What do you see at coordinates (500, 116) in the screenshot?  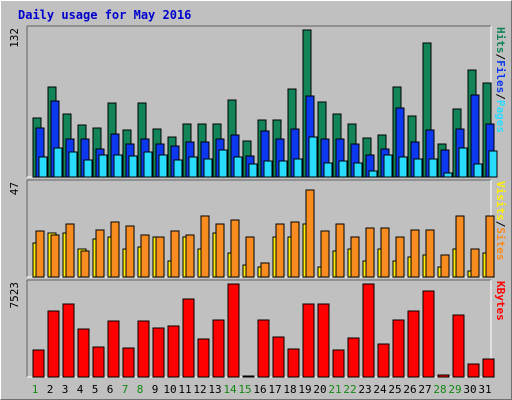 I see `series-label-pages: Pages` at bounding box center [500, 116].